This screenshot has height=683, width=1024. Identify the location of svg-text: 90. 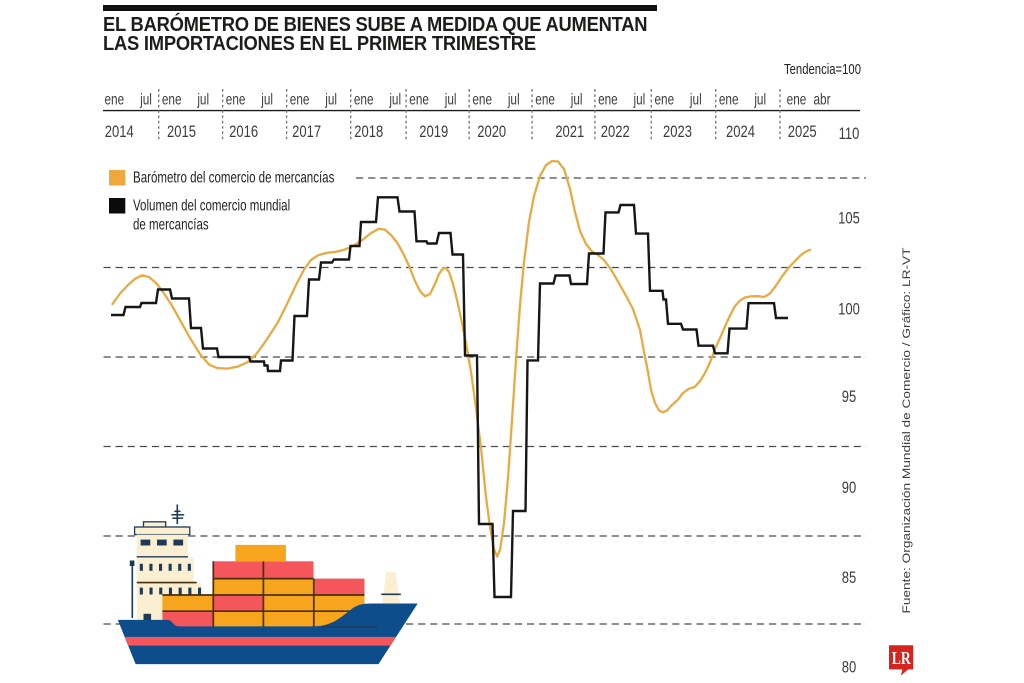
(849, 488).